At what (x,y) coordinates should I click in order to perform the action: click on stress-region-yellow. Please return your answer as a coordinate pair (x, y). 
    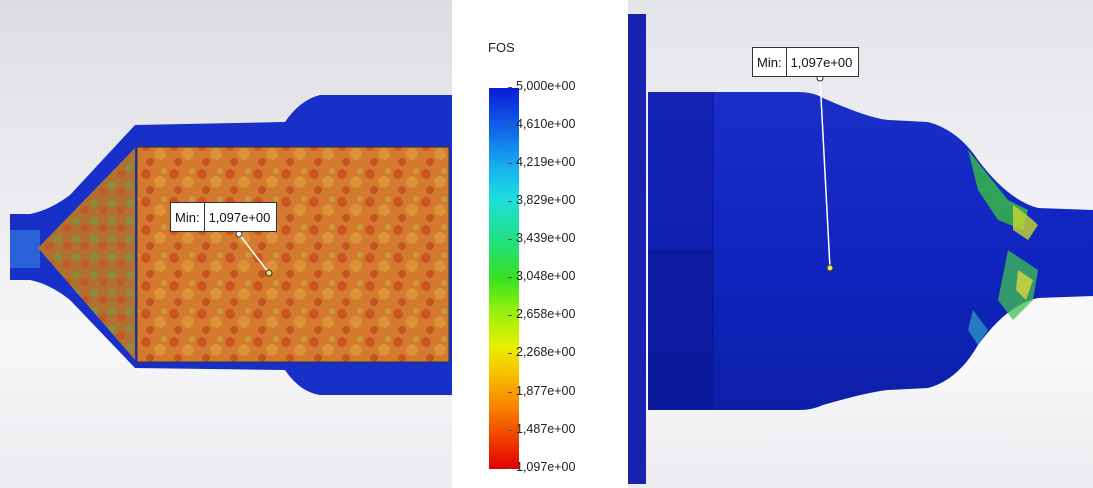
    Looking at the image, I should click on (1025, 222).